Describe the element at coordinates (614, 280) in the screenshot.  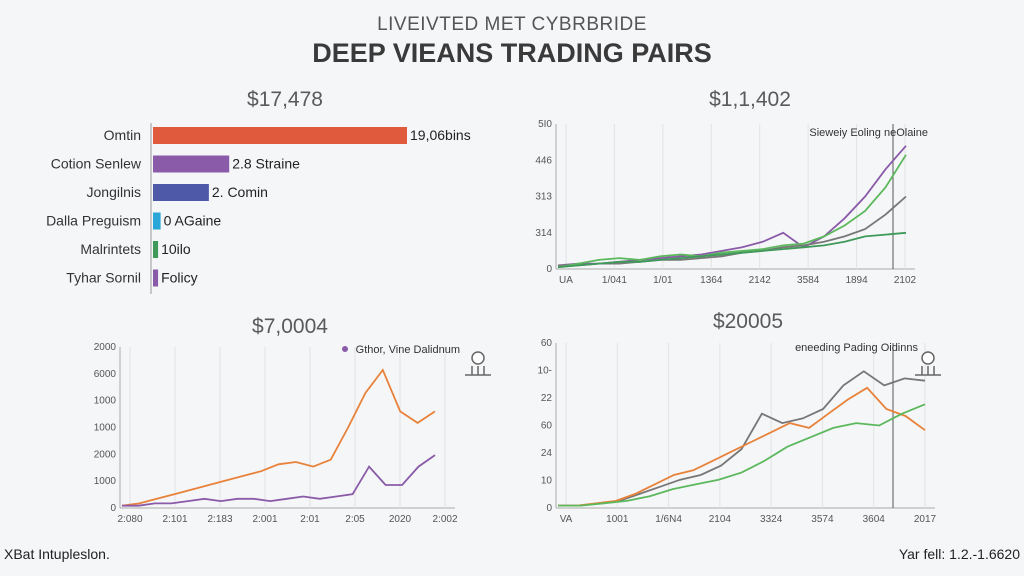
I see `x-tick-label: 1/041` at that location.